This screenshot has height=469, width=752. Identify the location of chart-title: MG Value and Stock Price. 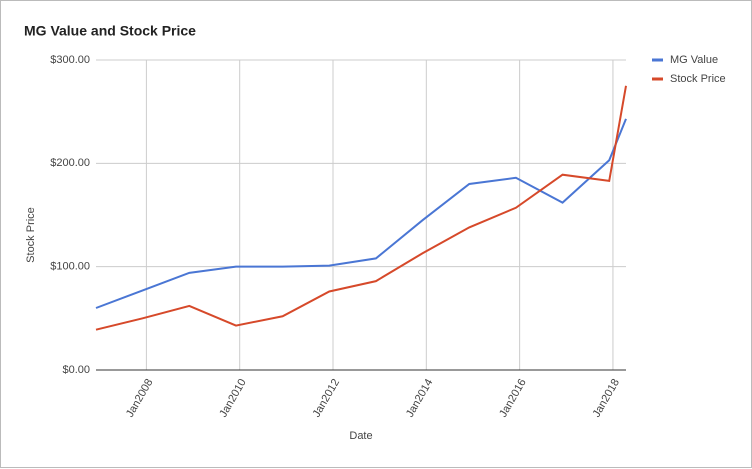
(110, 31).